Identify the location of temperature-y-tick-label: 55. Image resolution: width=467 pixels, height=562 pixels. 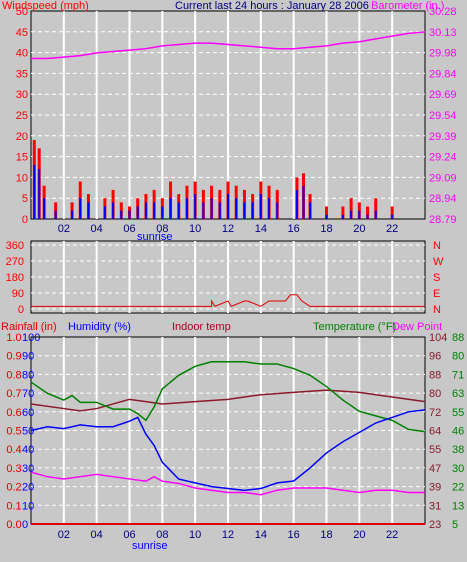
(458, 413).